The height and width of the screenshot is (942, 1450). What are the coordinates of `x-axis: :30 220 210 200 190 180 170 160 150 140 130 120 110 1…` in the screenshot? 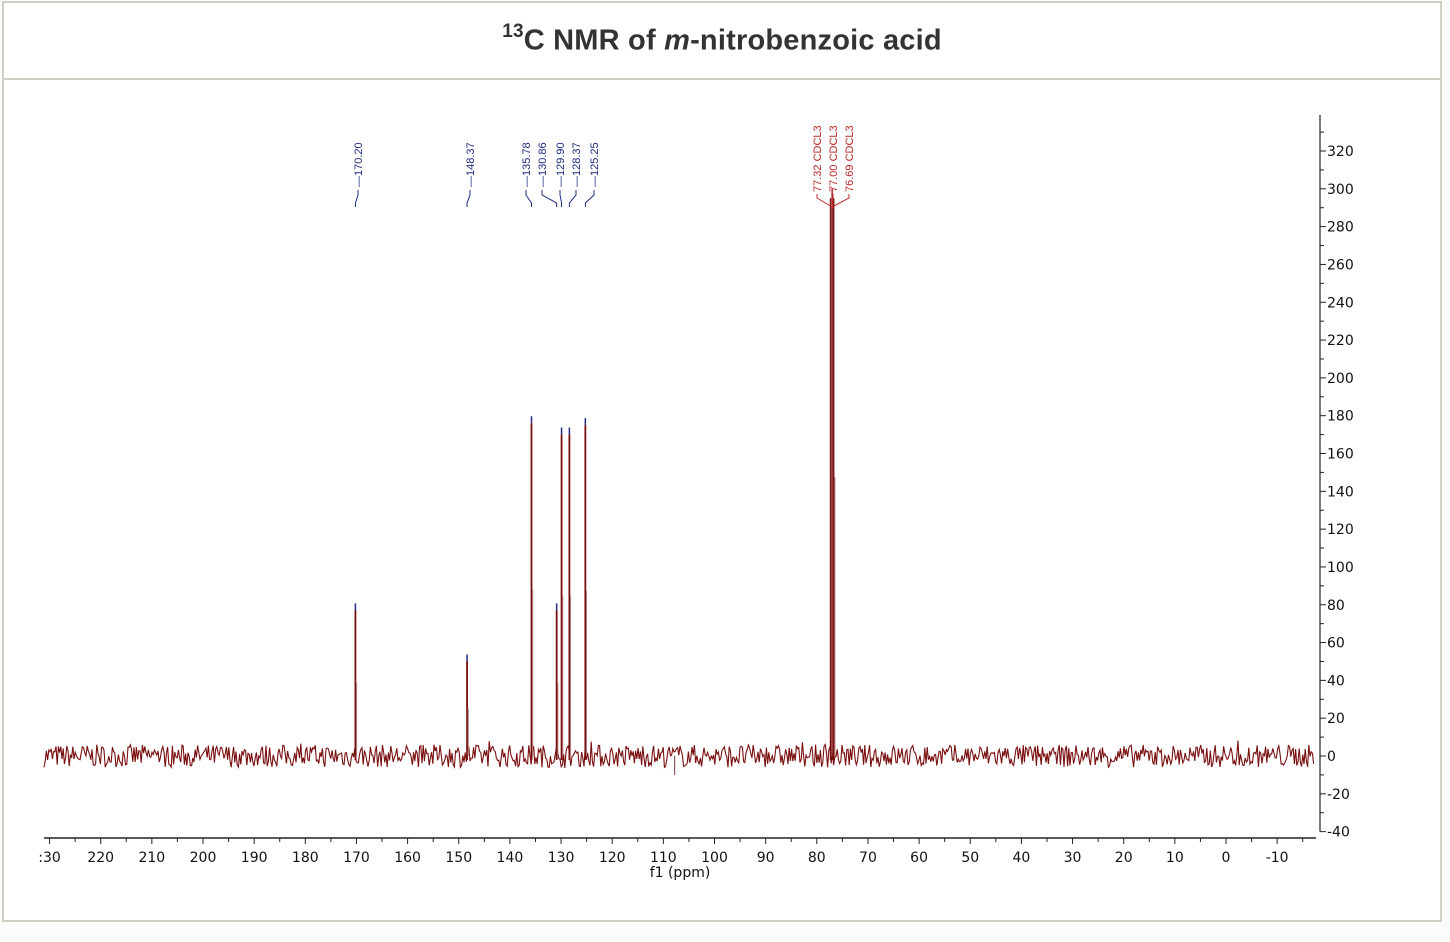 It's located at (677, 851).